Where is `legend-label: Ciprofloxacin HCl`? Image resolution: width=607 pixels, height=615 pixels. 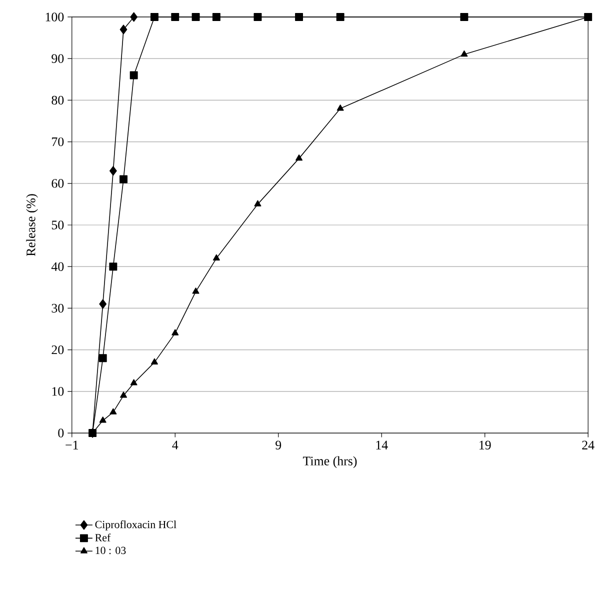 legend-label: Ciprofloxacin HCl is located at coordinates (135, 525).